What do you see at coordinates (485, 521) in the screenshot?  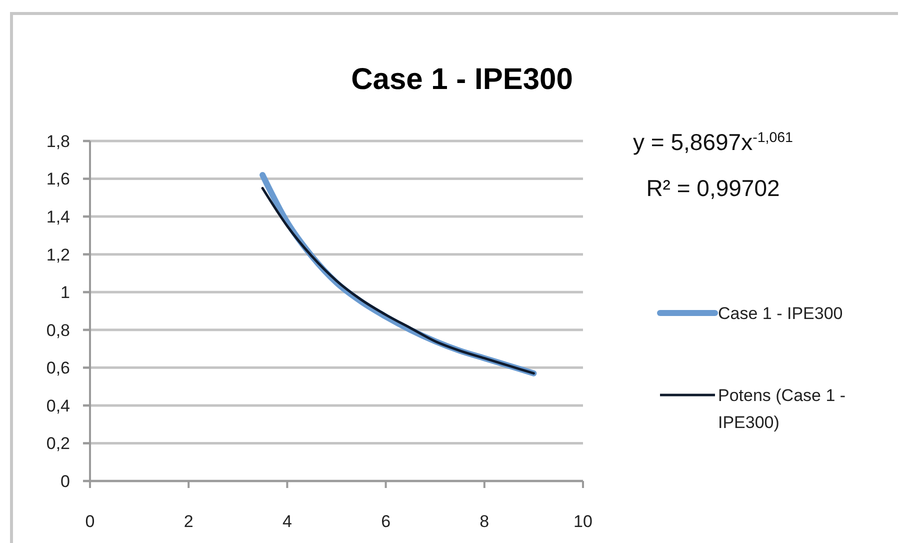 I see `x-tick-label: 8` at bounding box center [485, 521].